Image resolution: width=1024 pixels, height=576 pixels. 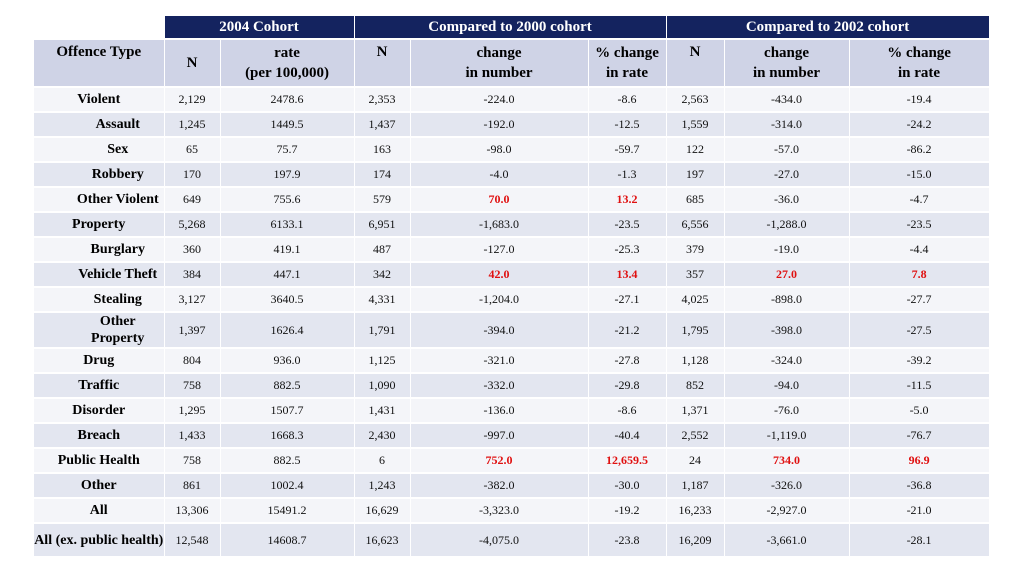 What do you see at coordinates (99, 63) in the screenshot?
I see `col-header-offence-type: Offence Type` at bounding box center [99, 63].